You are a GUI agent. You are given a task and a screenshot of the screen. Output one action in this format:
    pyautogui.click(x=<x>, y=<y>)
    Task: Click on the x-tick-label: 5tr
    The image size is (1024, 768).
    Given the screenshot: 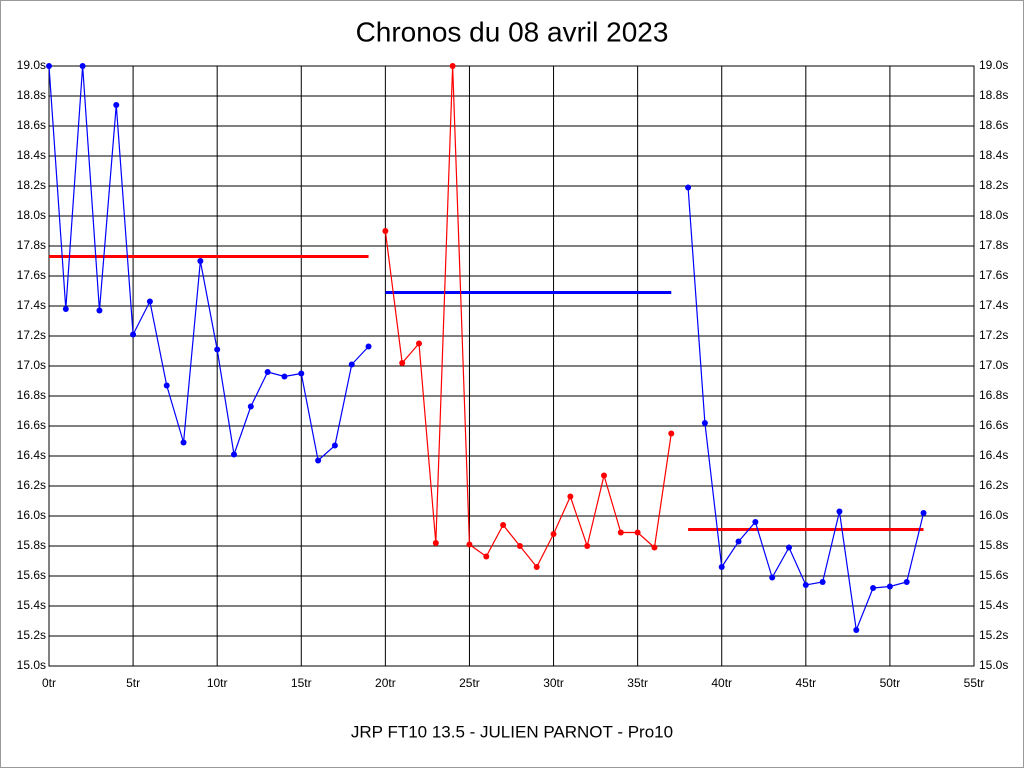 What is the action you would take?
    pyautogui.click(x=133, y=683)
    